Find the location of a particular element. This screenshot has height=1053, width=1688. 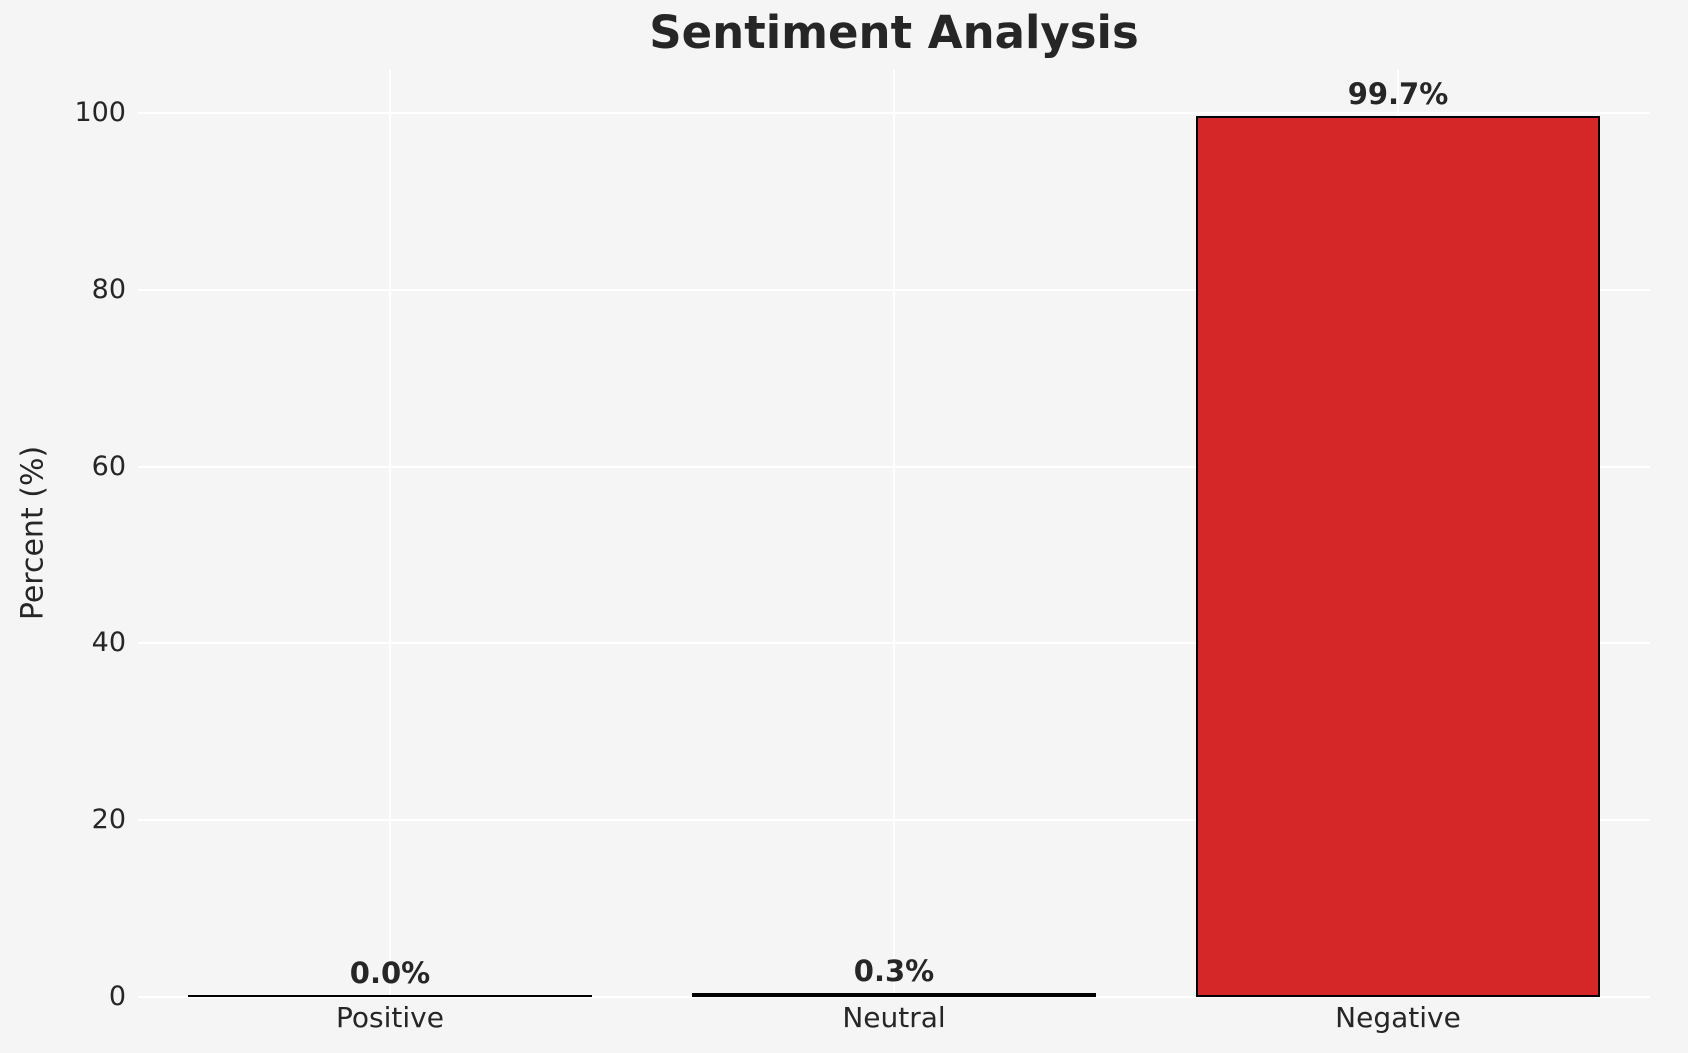

x-tick-label-positive: Positive is located at coordinates (390, 1017).